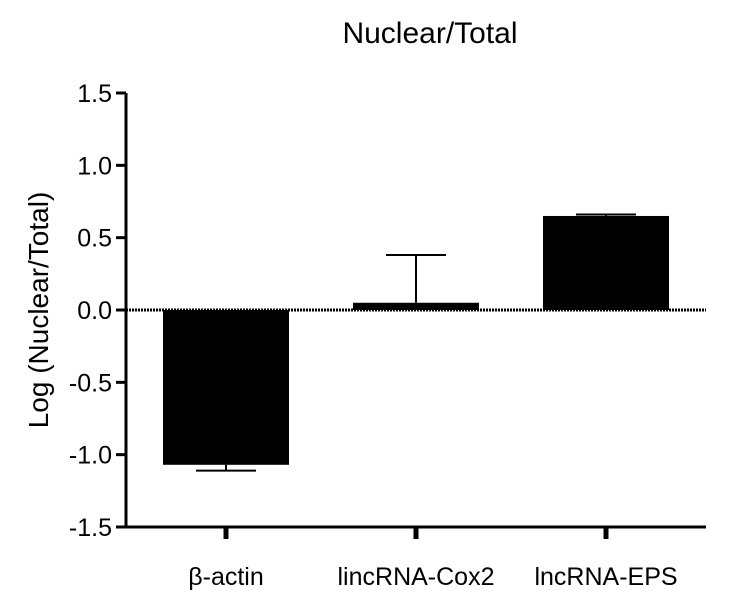  What do you see at coordinates (226, 577) in the screenshot?
I see `x-tick-label: β-actin` at bounding box center [226, 577].